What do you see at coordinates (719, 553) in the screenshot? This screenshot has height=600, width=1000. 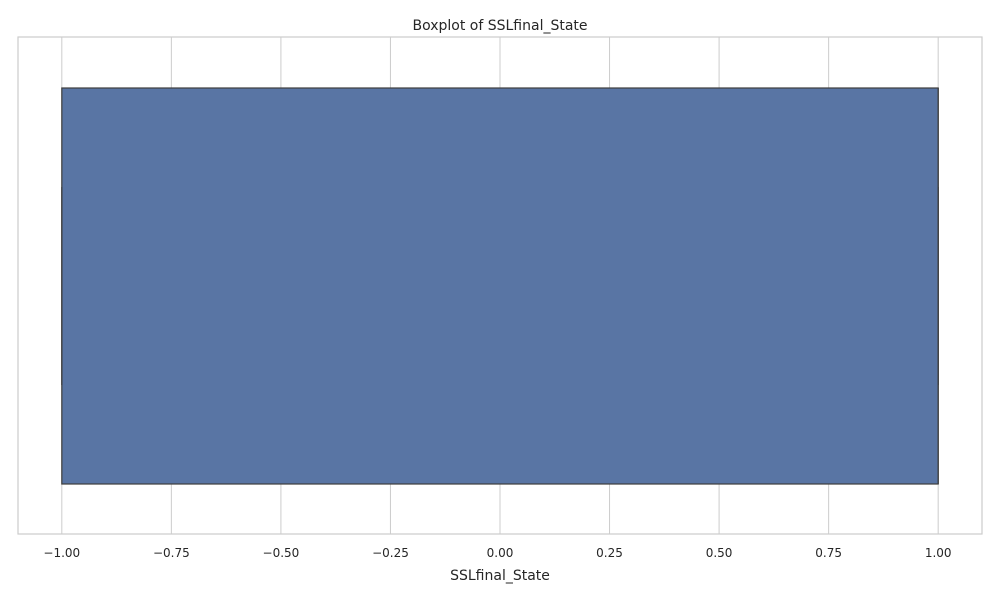 I see `x-tick-label: 0.50` at bounding box center [719, 553].